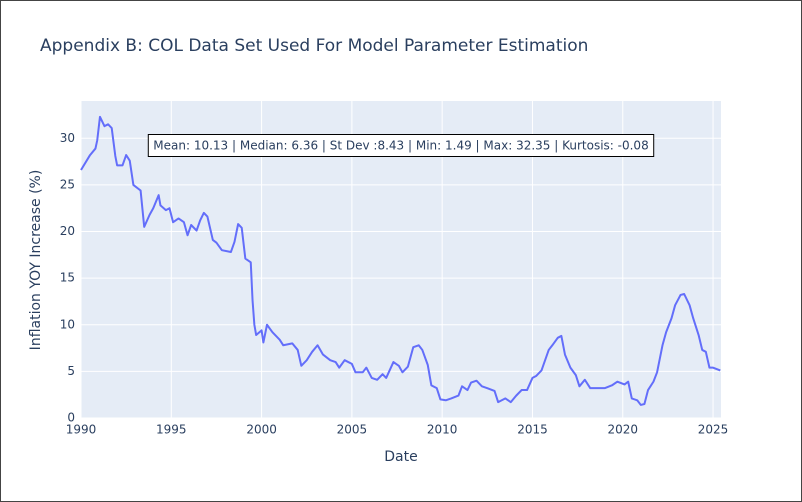 The height and width of the screenshot is (502, 802). I want to click on y-tick-label: 15, so click(67, 278).